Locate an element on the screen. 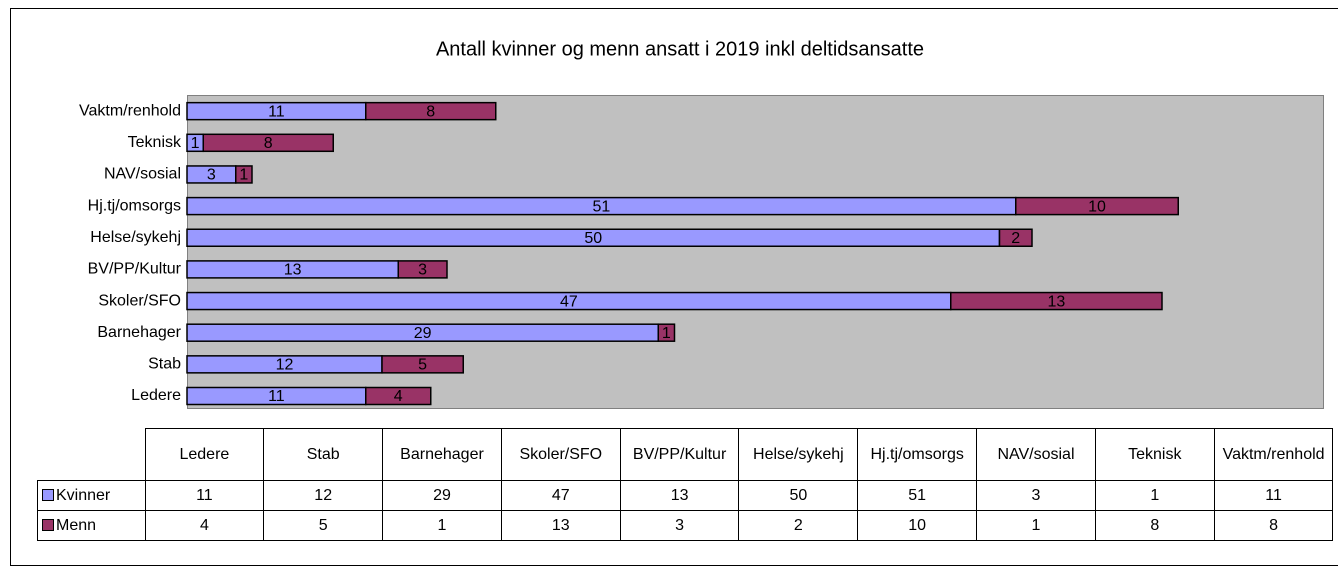 This screenshot has width=1338, height=567. legend-label: Menn is located at coordinates (76, 525).